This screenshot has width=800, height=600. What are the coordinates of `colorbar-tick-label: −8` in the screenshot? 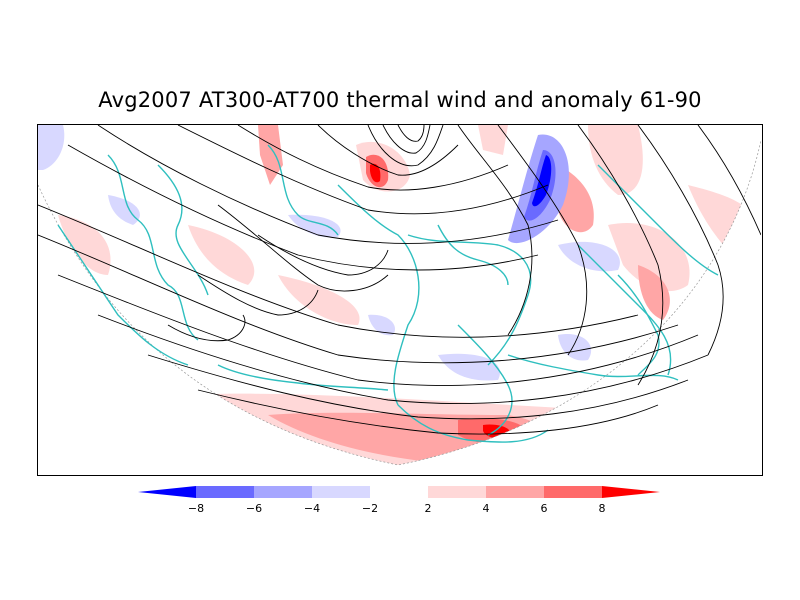 It's located at (196, 508).